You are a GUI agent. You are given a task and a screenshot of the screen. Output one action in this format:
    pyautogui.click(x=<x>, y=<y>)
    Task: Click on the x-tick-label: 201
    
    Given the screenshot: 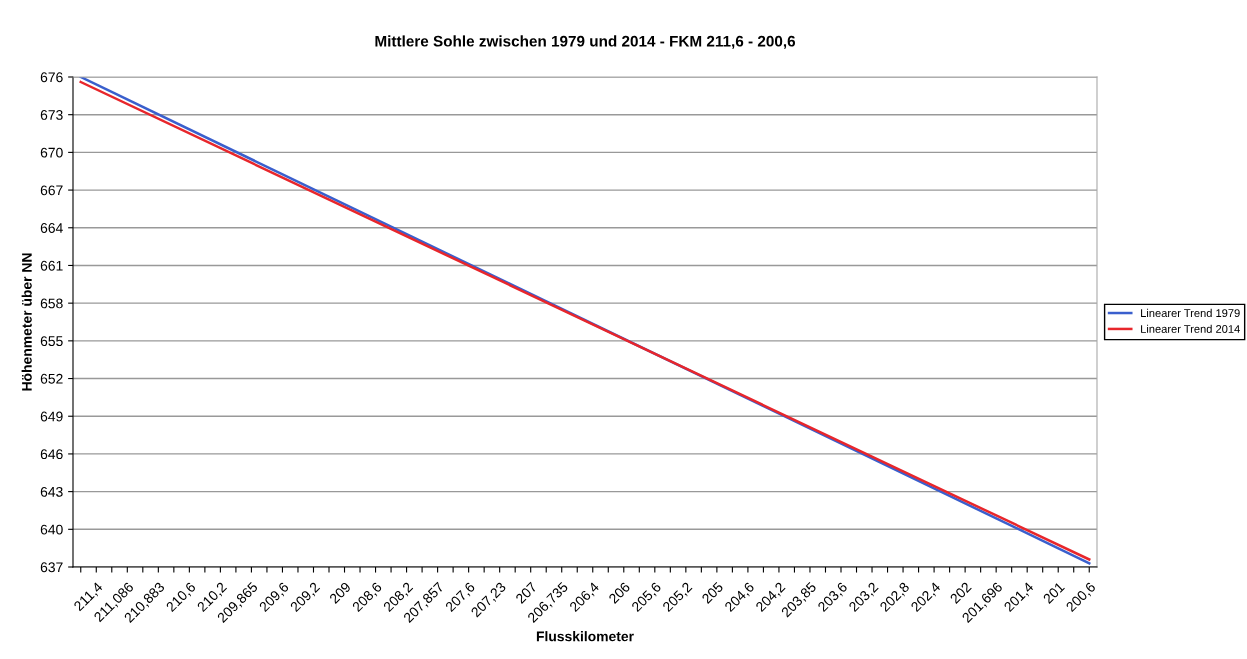 What is the action you would take?
    pyautogui.click(x=1053, y=592)
    